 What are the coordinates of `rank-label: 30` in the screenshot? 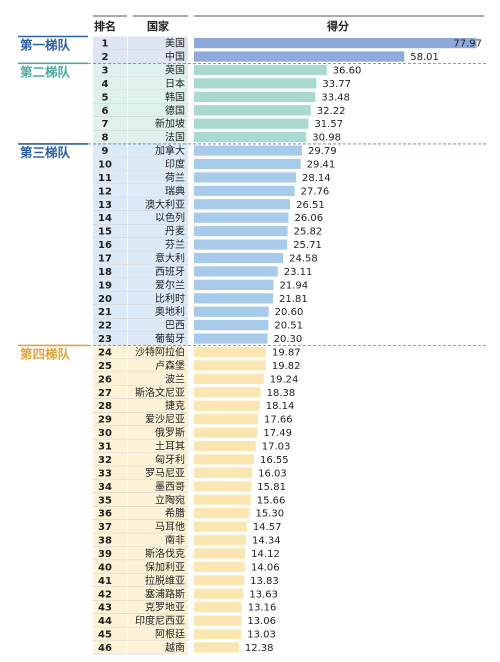 It's located at (105, 433).